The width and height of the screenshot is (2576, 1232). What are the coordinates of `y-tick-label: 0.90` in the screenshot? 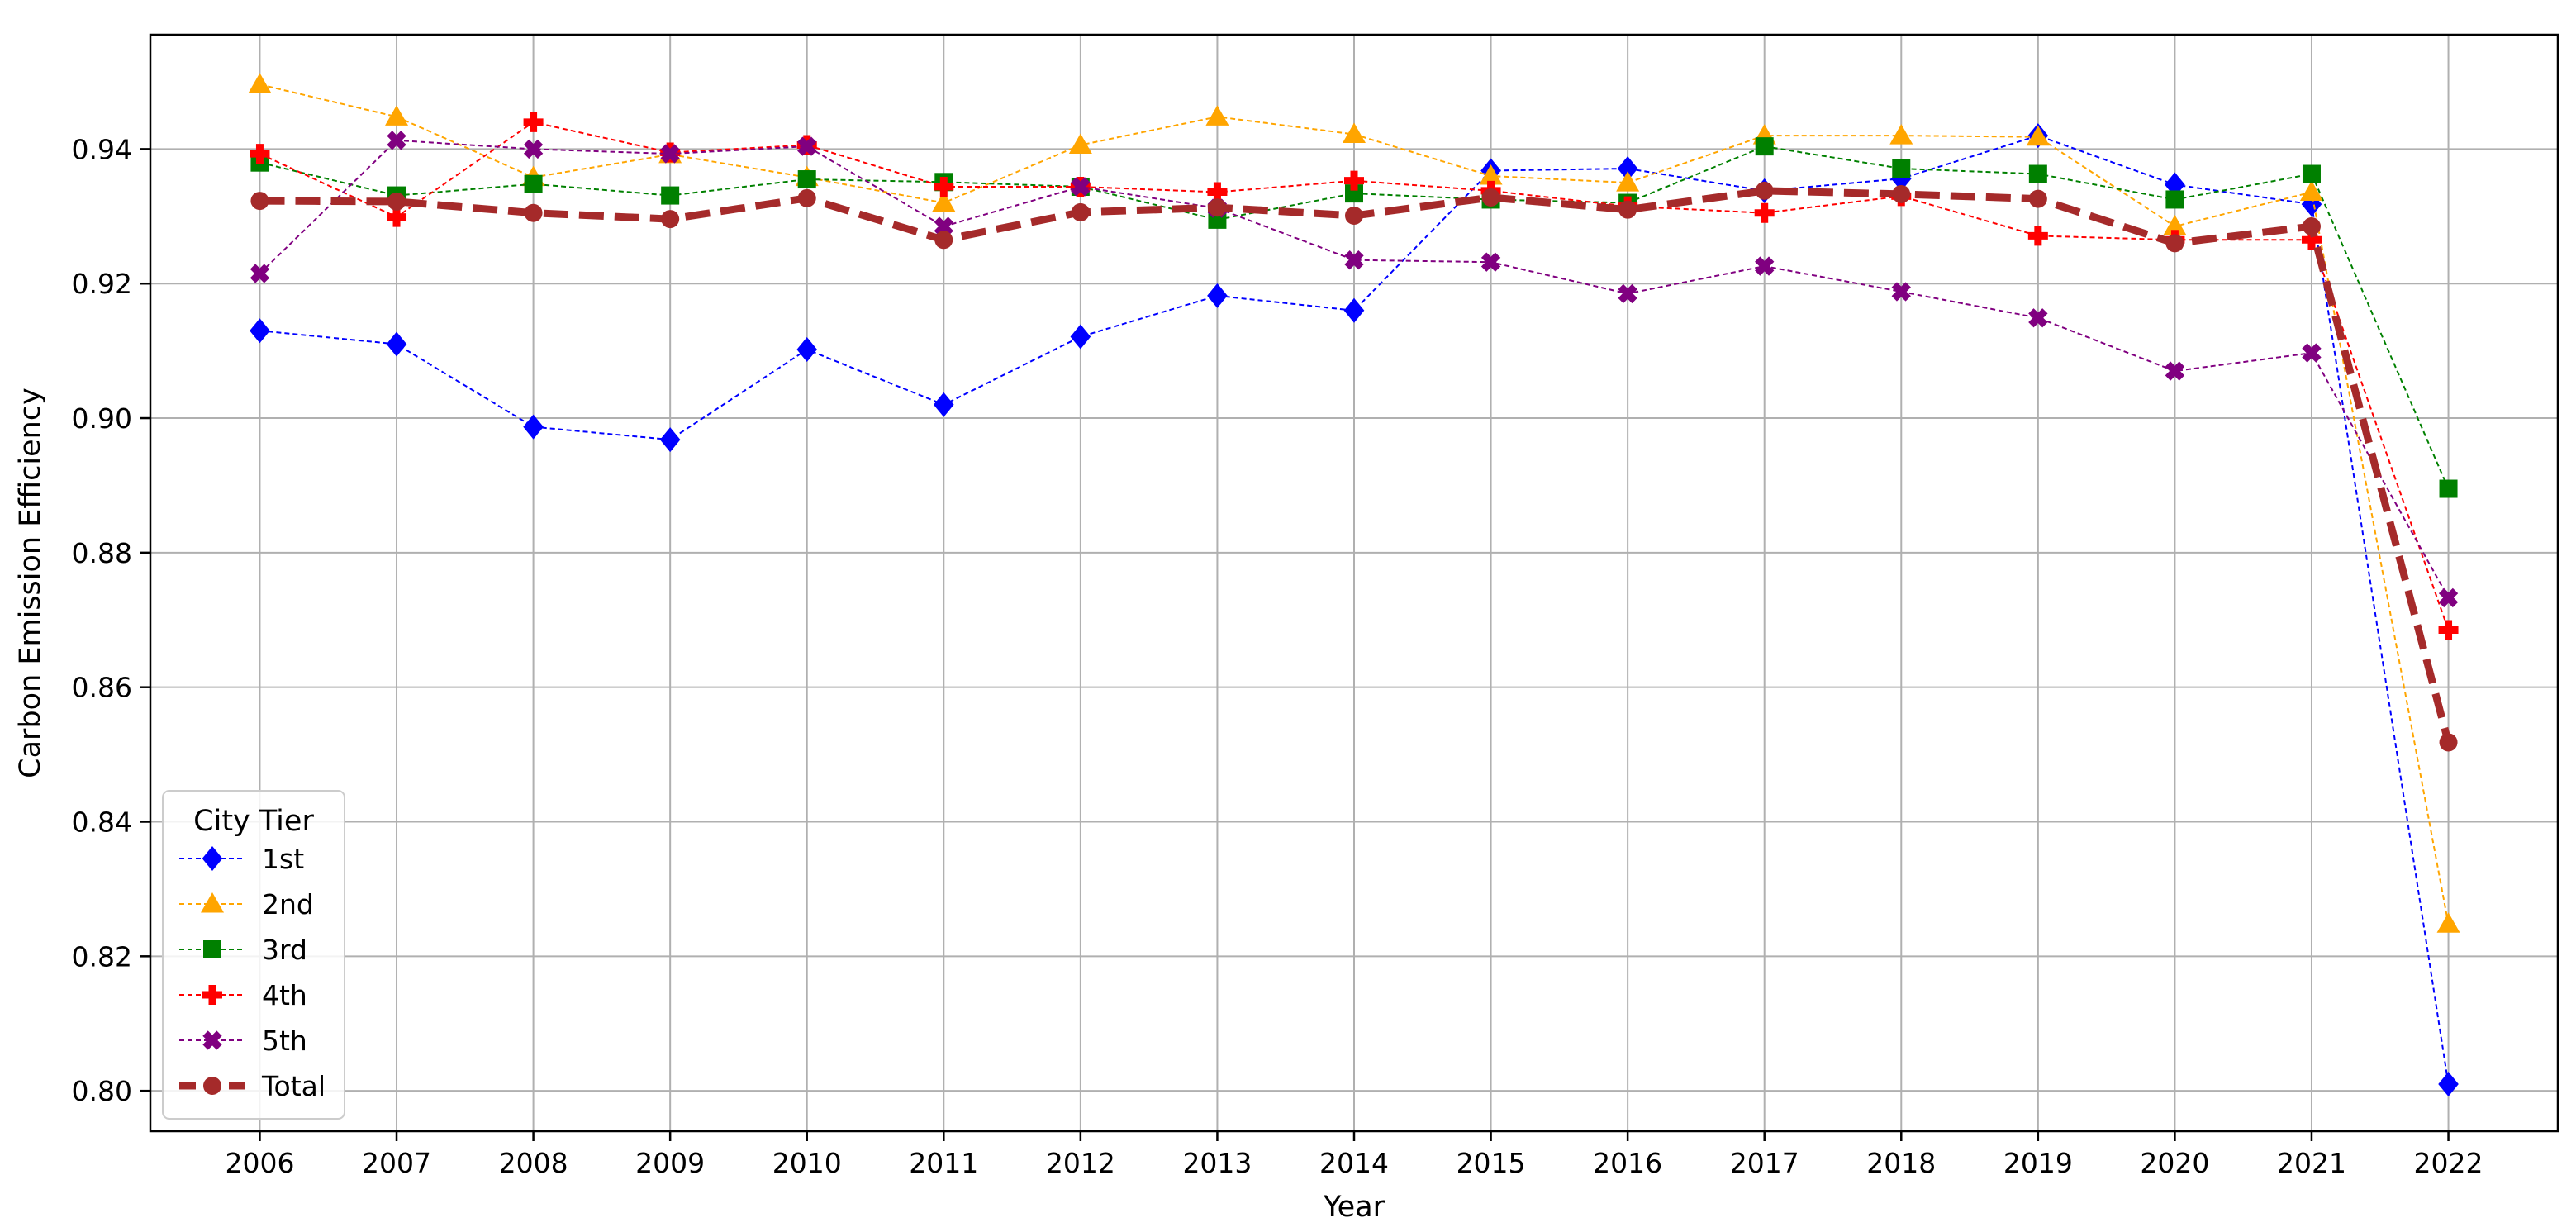 It's located at (102, 418).